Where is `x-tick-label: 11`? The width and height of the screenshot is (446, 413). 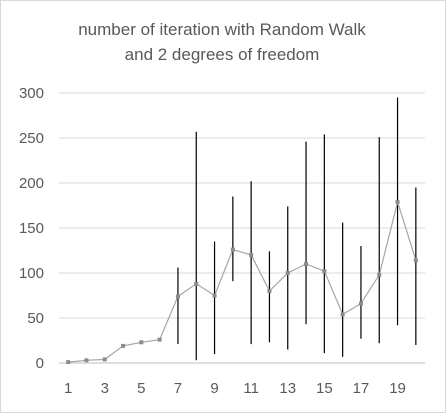
x-tick-label: 11 is located at coordinates (251, 388).